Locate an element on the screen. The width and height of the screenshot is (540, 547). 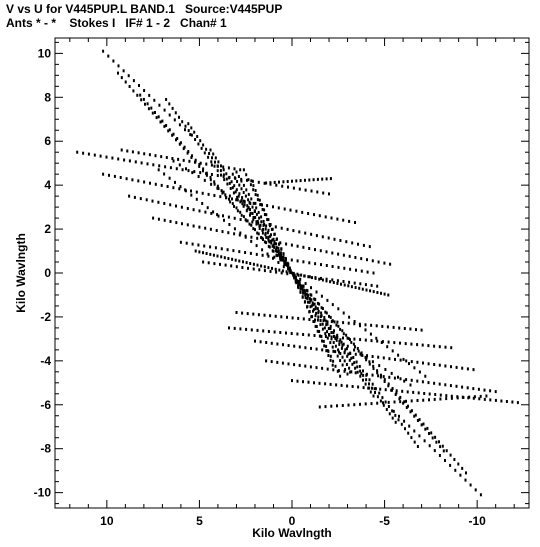
x-tick-label: -10 is located at coordinates (477, 521).